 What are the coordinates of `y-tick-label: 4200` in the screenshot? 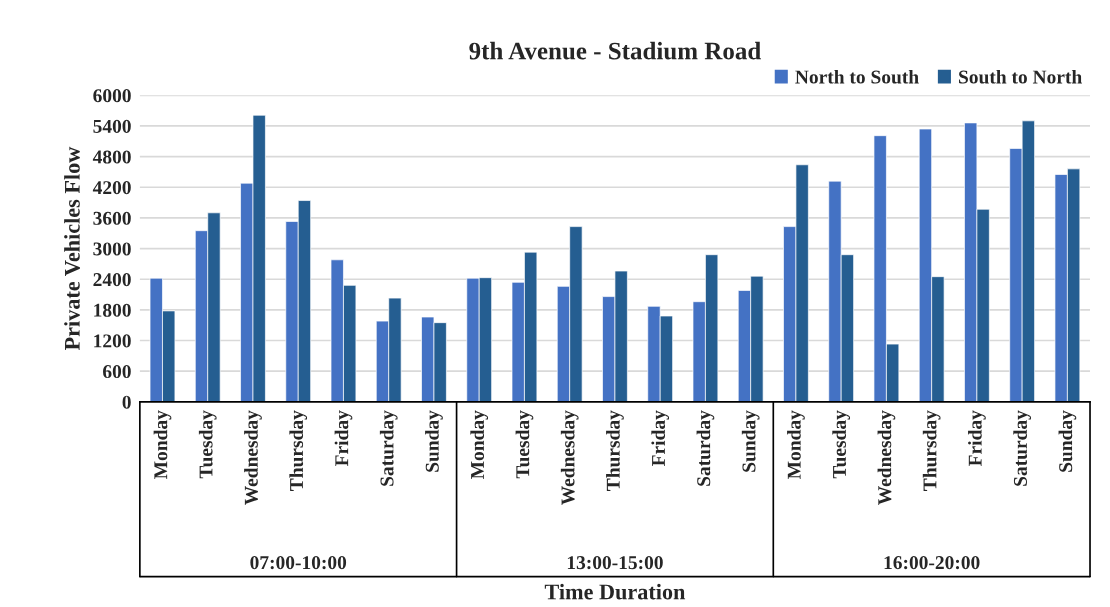 It's located at (111, 188).